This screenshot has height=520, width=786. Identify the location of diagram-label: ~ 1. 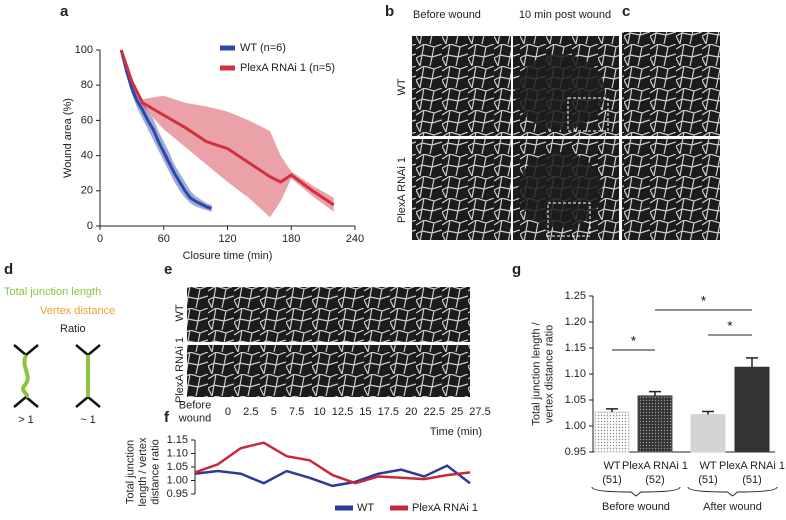
(88, 420).